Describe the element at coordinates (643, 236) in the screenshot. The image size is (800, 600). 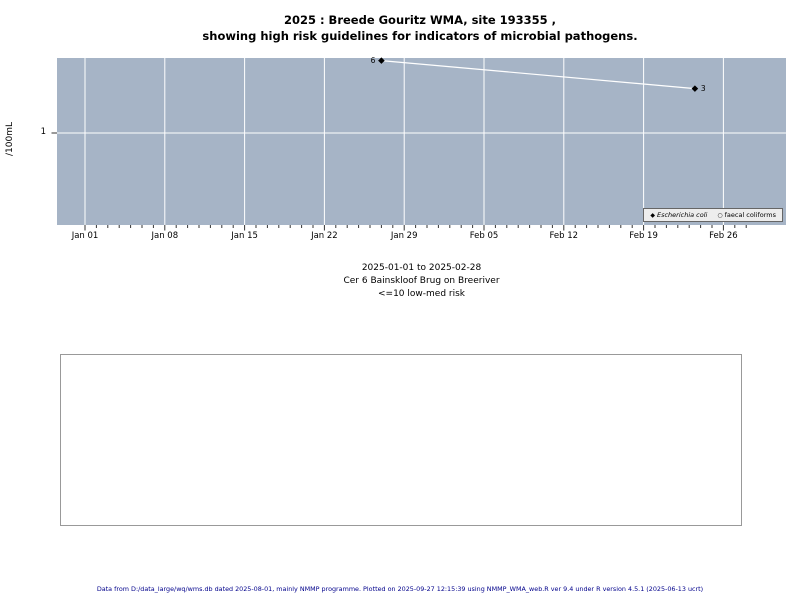
I see `x-tick-label: Feb 19` at that location.